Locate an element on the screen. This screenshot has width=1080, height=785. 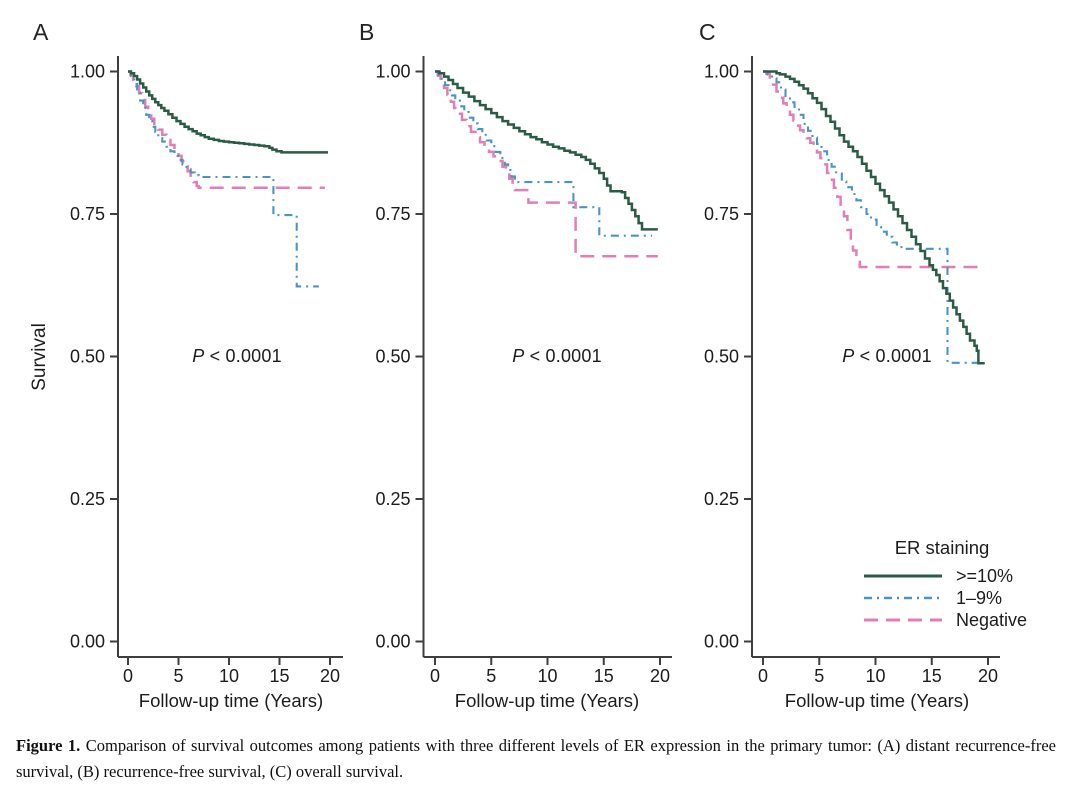
legend-label-1to9: 1–9% is located at coordinates (979, 597).